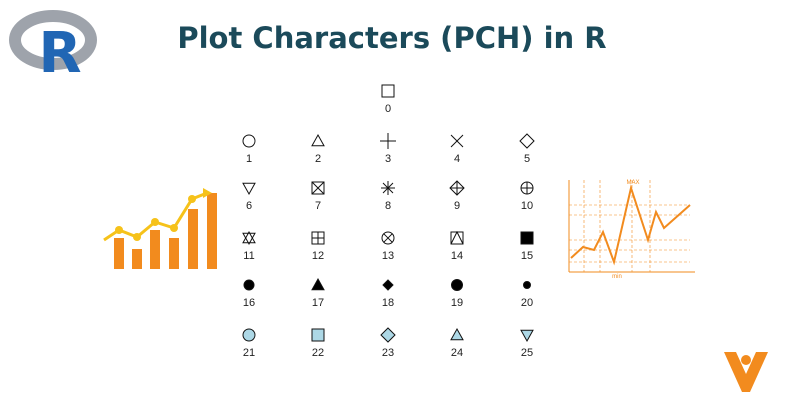  What do you see at coordinates (457, 159) in the screenshot?
I see `pch-number: 4` at bounding box center [457, 159].